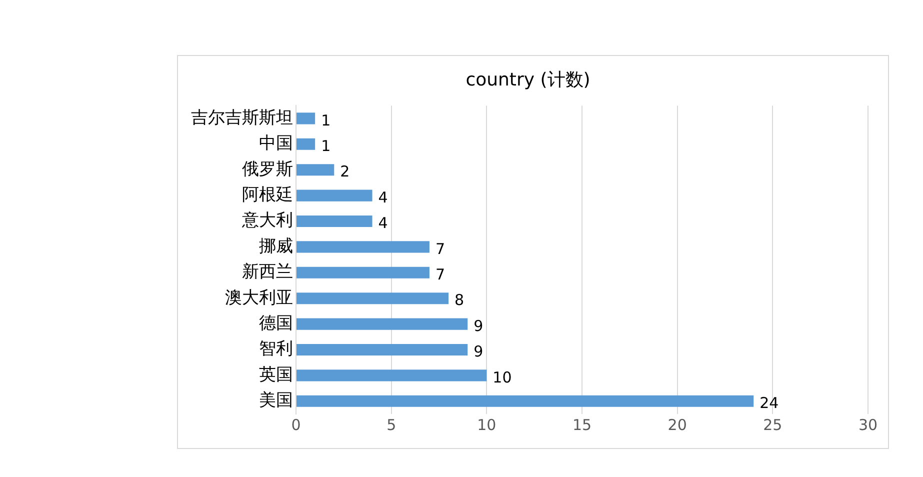  What do you see at coordinates (582, 425) in the screenshot?
I see `x-tick-label: 15` at bounding box center [582, 425].